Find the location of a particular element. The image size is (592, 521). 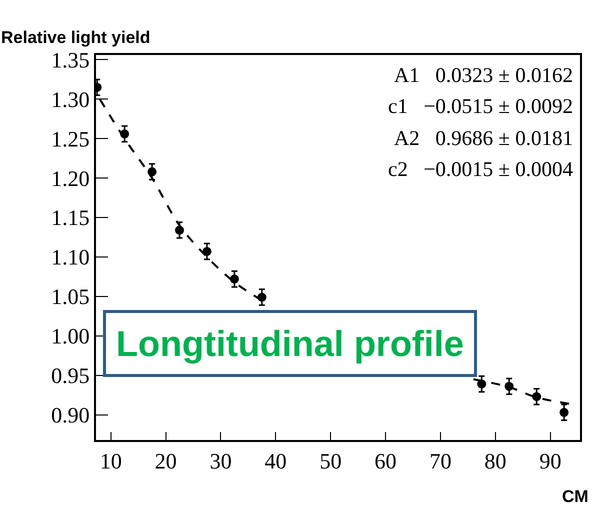

x-tick-label: 50 is located at coordinates (331, 461).